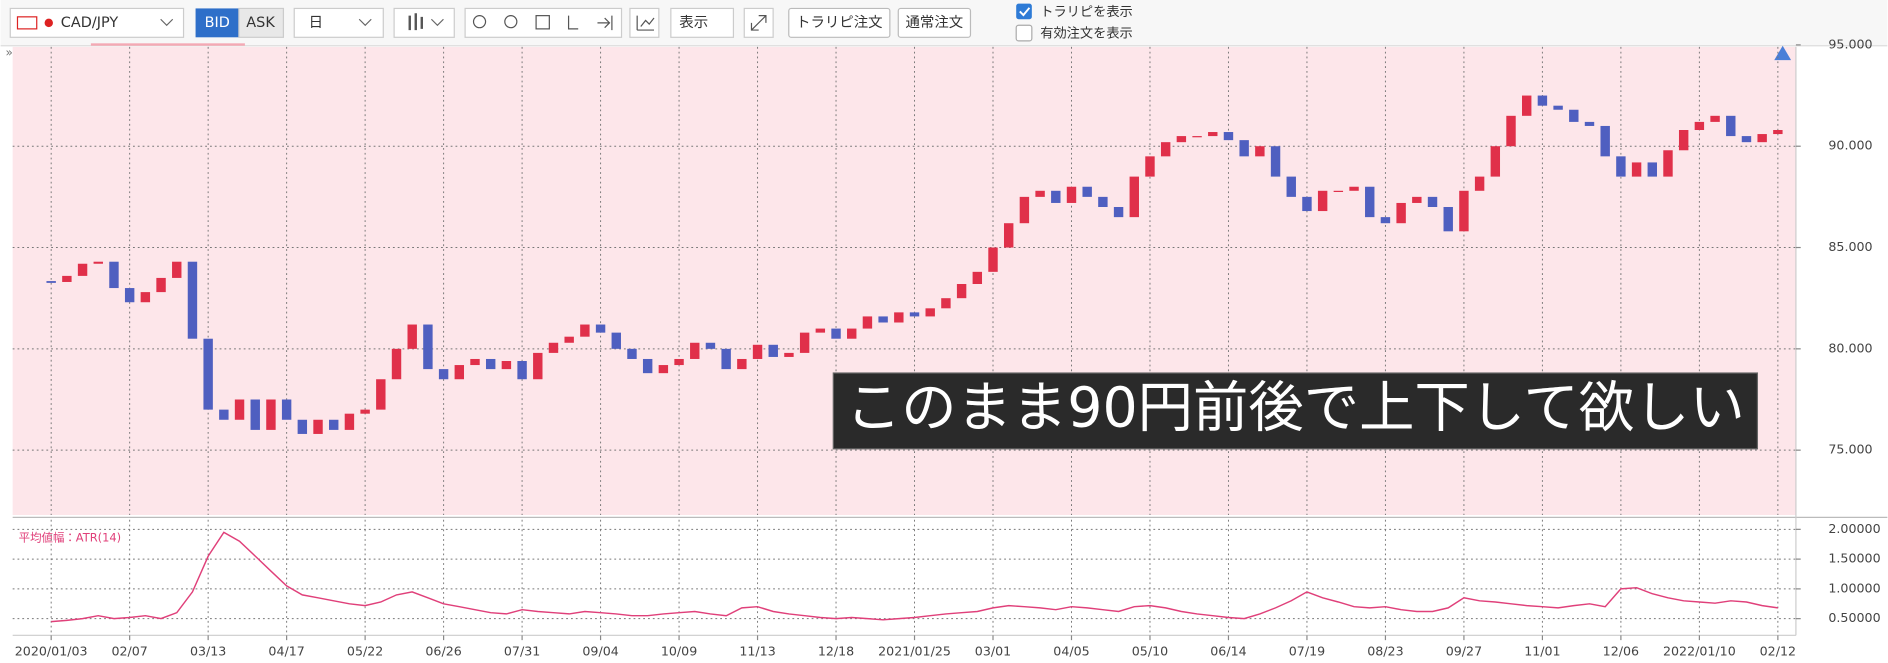 Image resolution: width=1888 pixels, height=663 pixels. What do you see at coordinates (1854, 528) in the screenshot?
I see `y-tick-label: 2.00000` at bounding box center [1854, 528].